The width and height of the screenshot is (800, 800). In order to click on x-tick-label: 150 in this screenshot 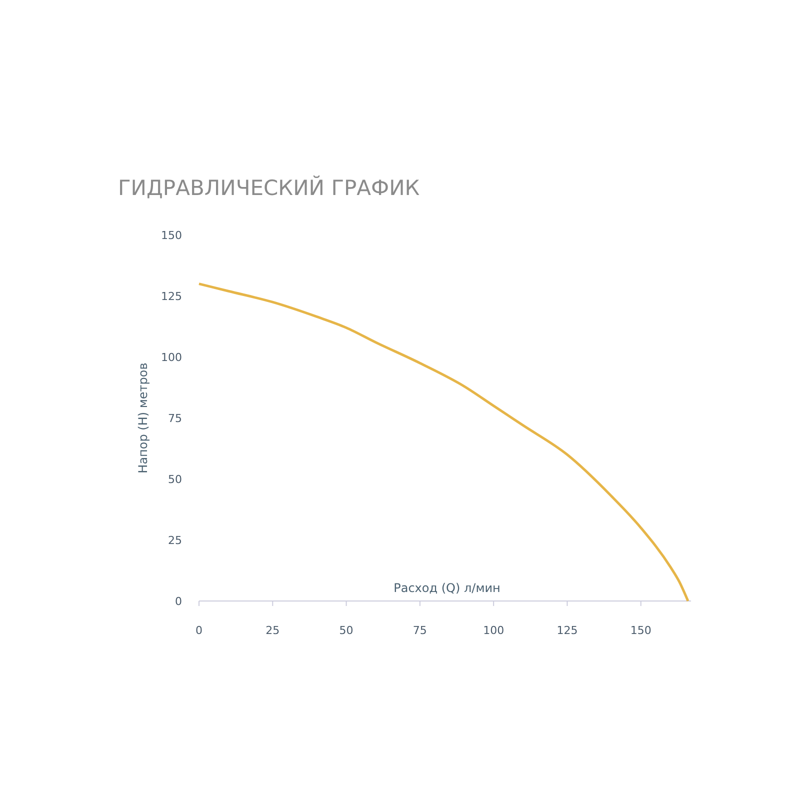, I will do `click(641, 630)`.